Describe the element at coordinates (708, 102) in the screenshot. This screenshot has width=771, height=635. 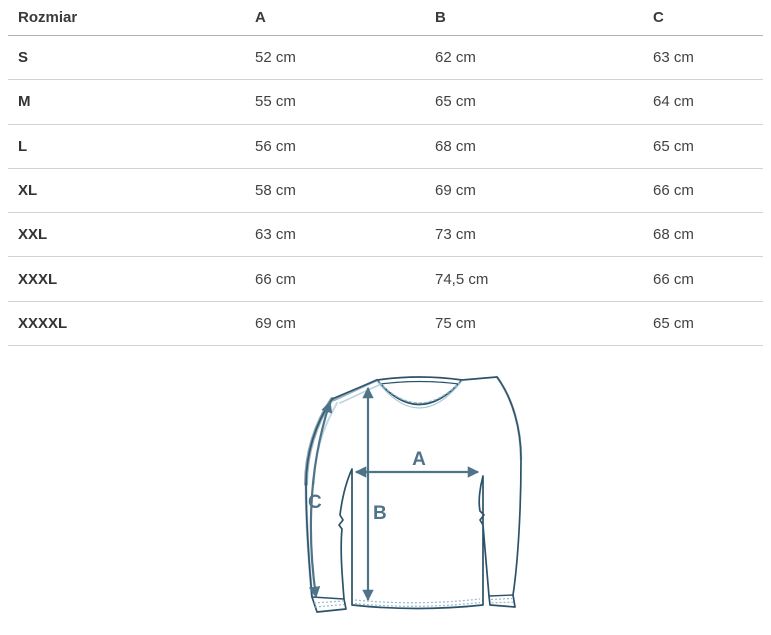
I see `measurement-c: 64 cm` at that location.